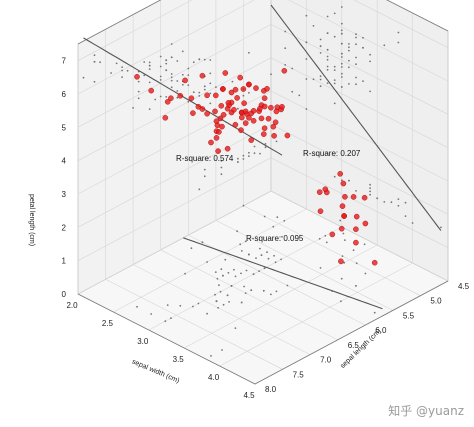  Describe the element at coordinates (64, 127) in the screenshot. I see `z-tick-label: 5` at that location.